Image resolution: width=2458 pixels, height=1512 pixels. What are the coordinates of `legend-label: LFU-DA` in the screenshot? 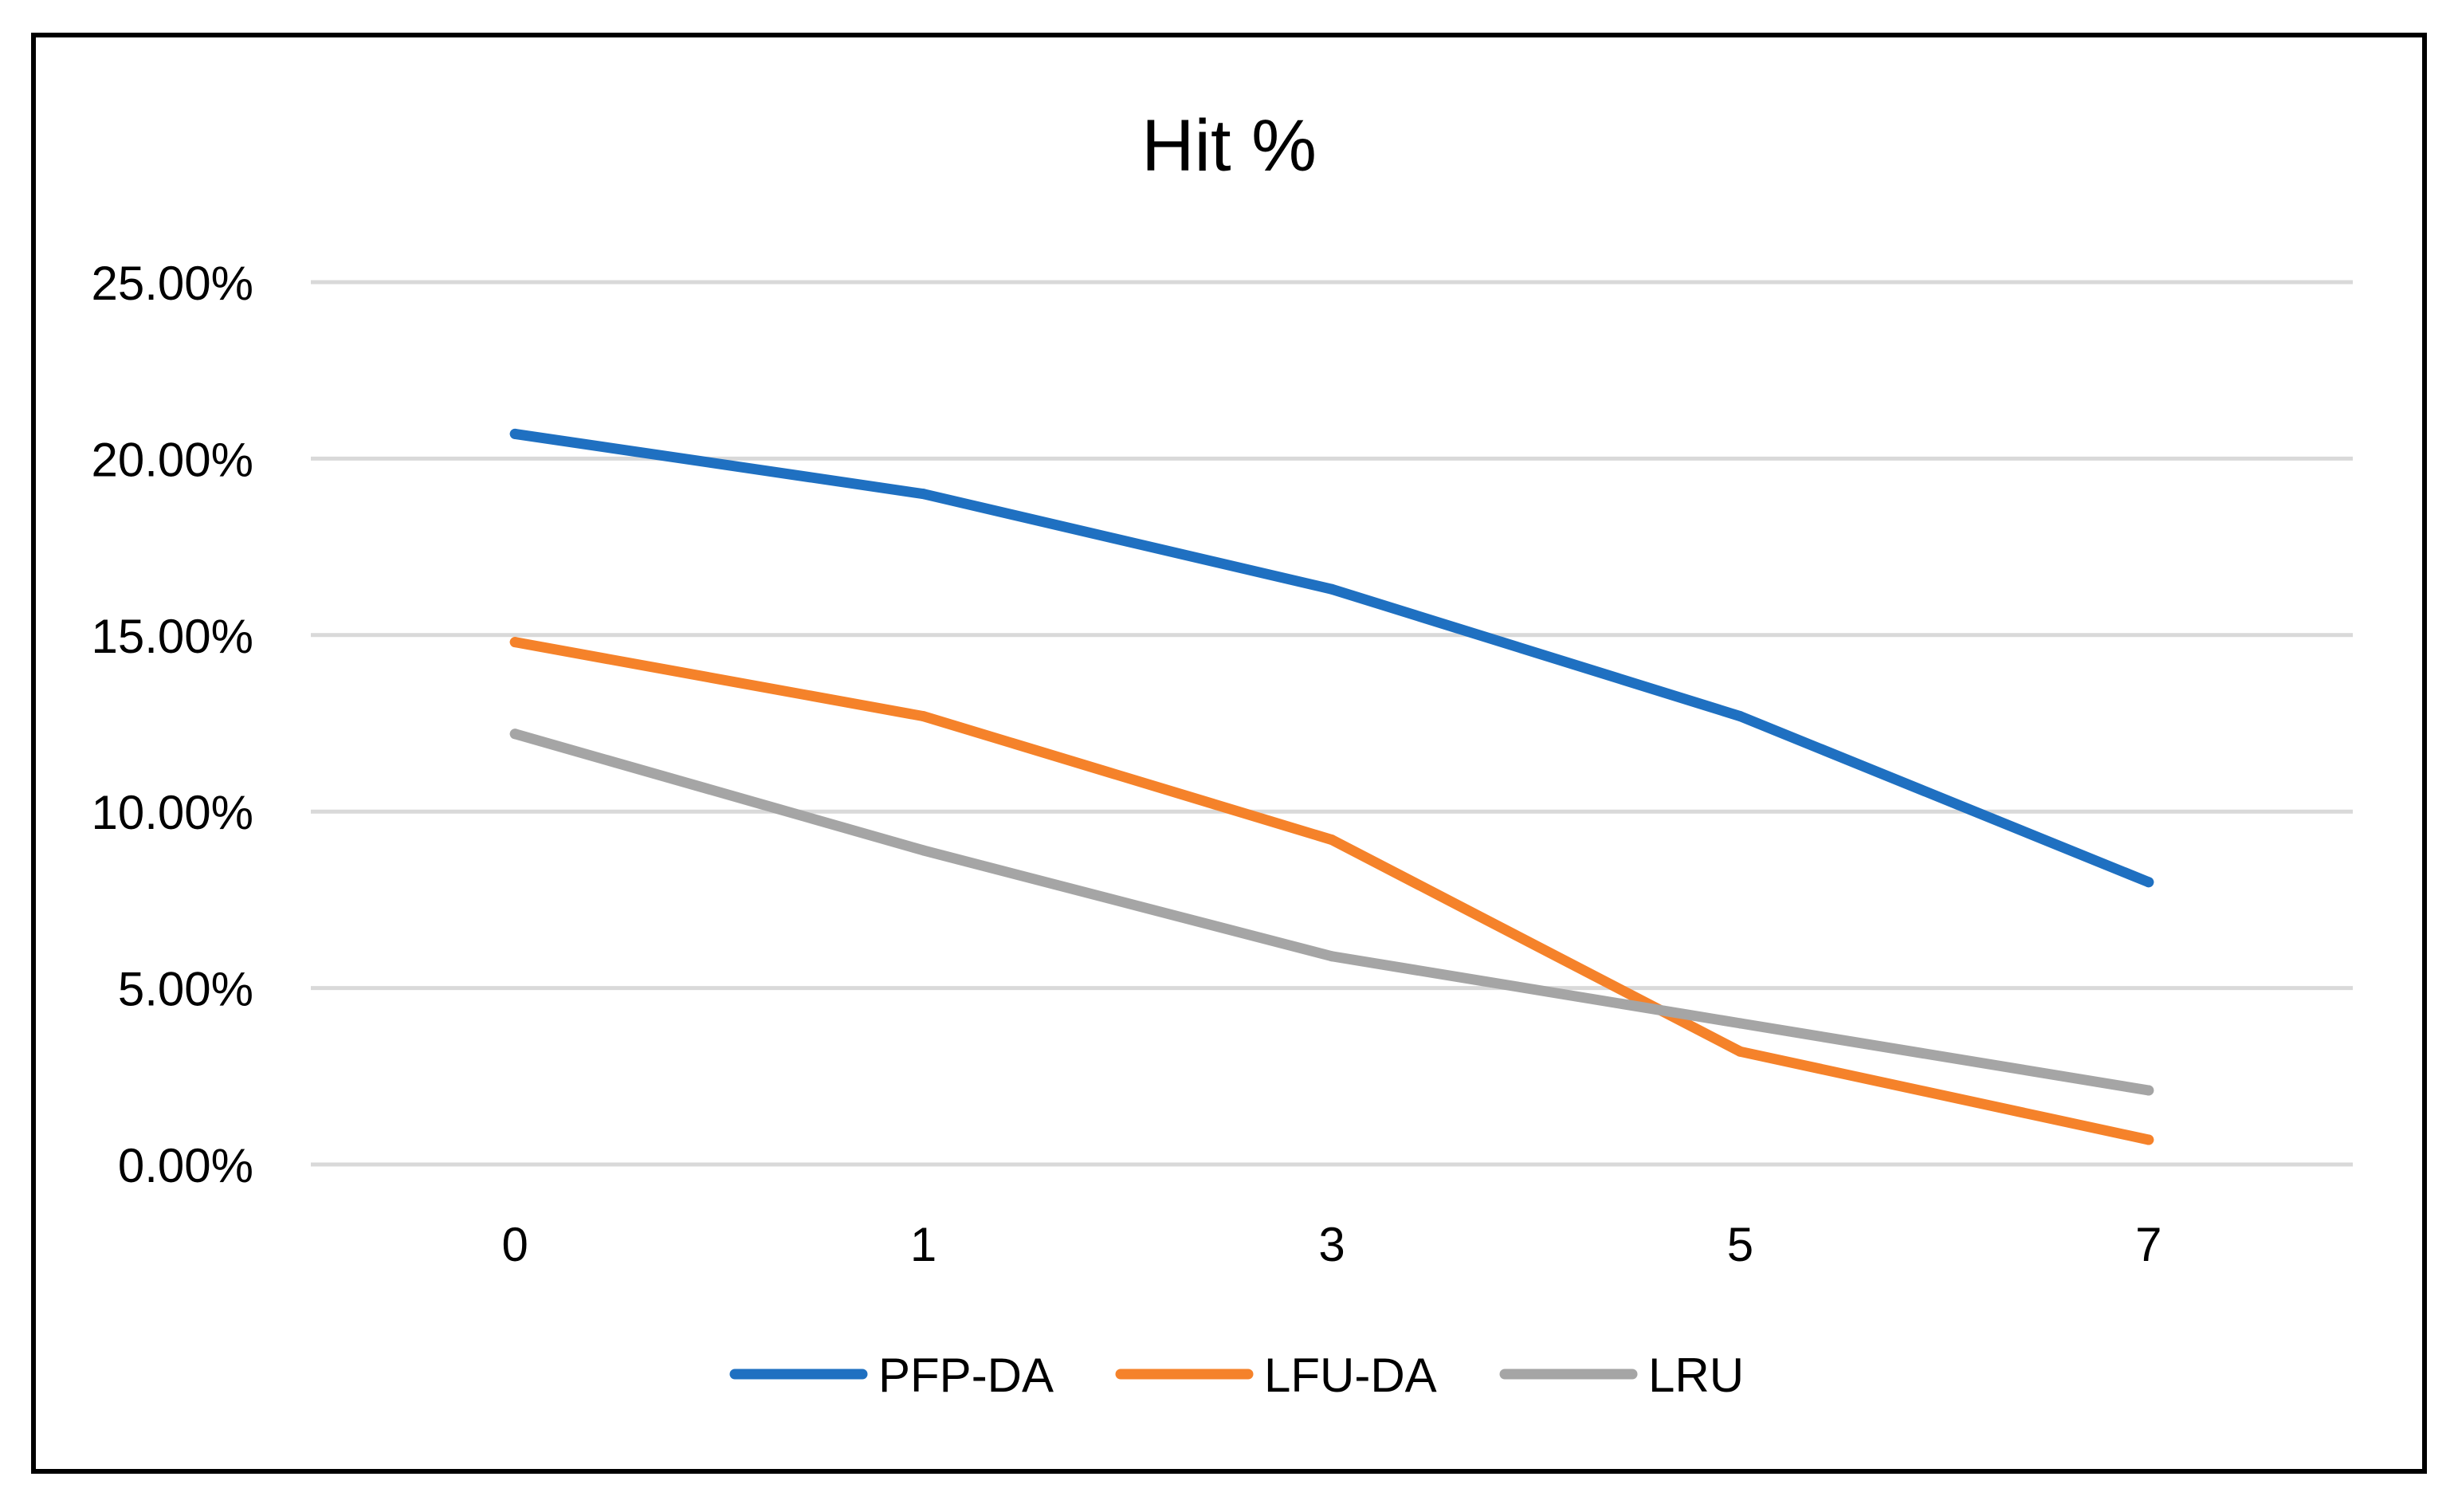 It's located at (1350, 1375).